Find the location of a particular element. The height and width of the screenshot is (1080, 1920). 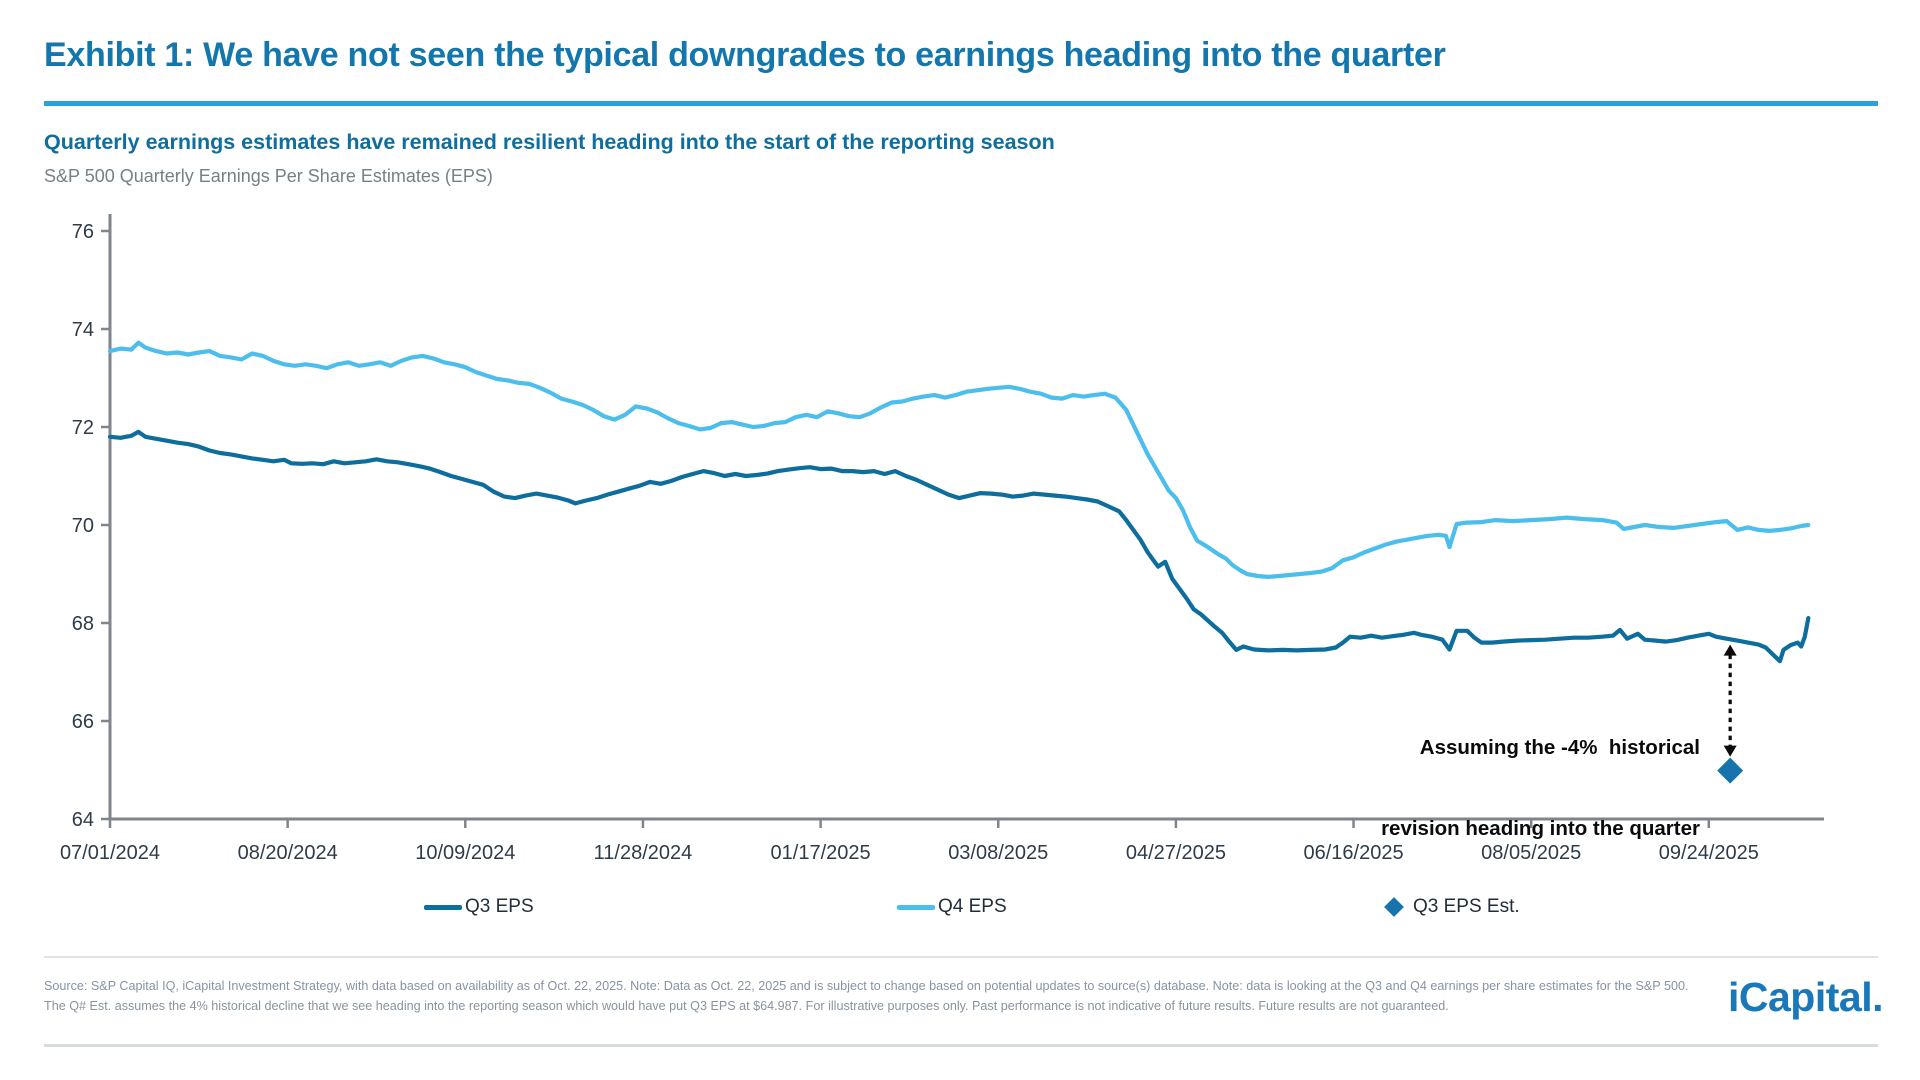

title-underline-rule is located at coordinates (961, 103).